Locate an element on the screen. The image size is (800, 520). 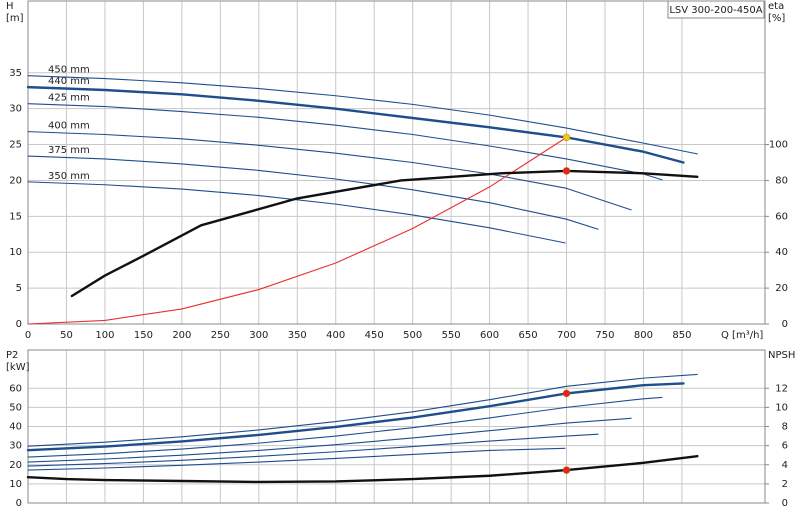
y2-tick-label: 100 is located at coordinates (778, 145).